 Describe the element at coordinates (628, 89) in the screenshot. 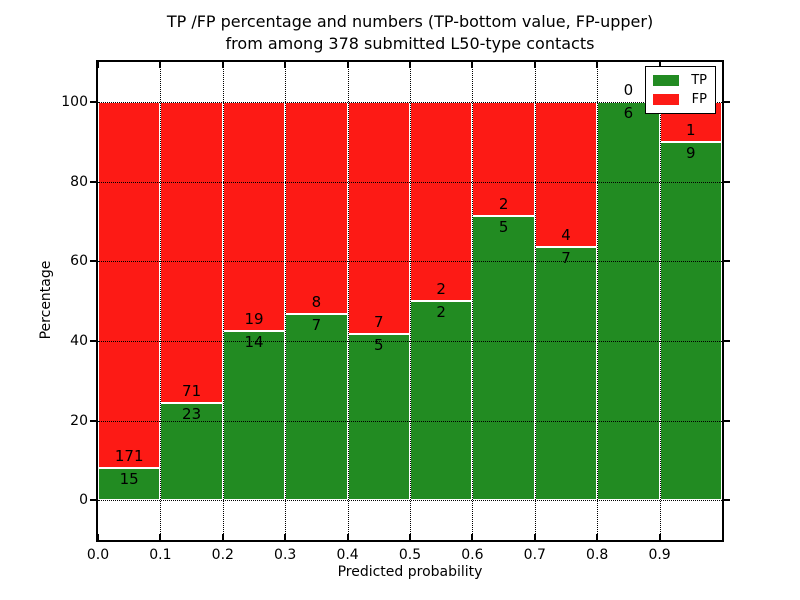

I see `fp-count-label: 0` at that location.